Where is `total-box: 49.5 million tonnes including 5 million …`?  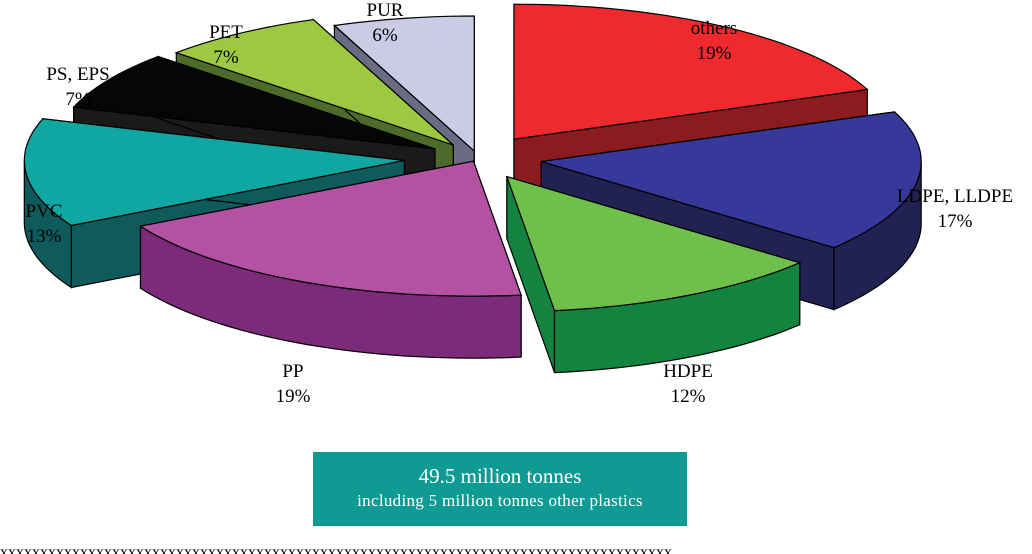
total-box: 49.5 million tonnes including 5 million … is located at coordinates (500, 489).